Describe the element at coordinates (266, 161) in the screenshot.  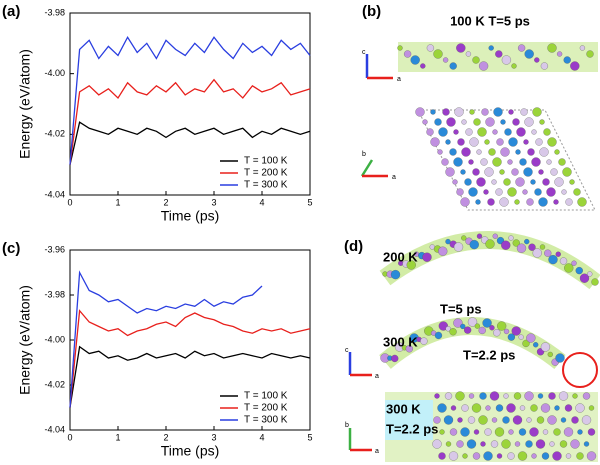
I see `legend-label: T = 100 K` at that location.